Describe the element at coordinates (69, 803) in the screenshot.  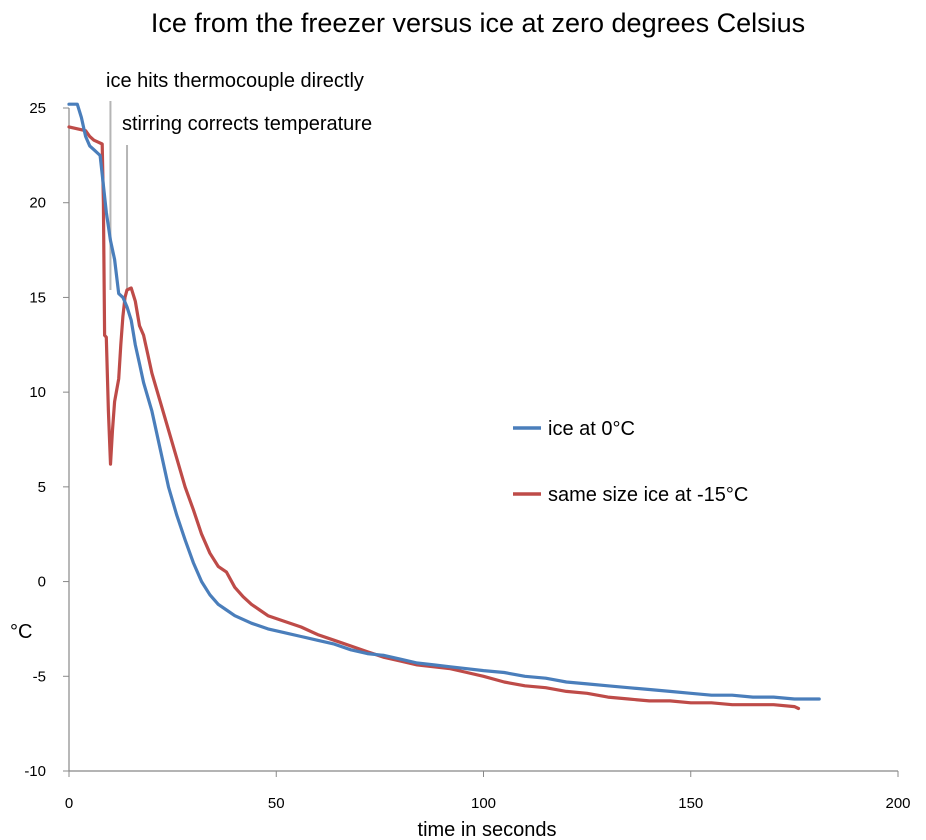
I see `x-tick-label: 0` at that location.